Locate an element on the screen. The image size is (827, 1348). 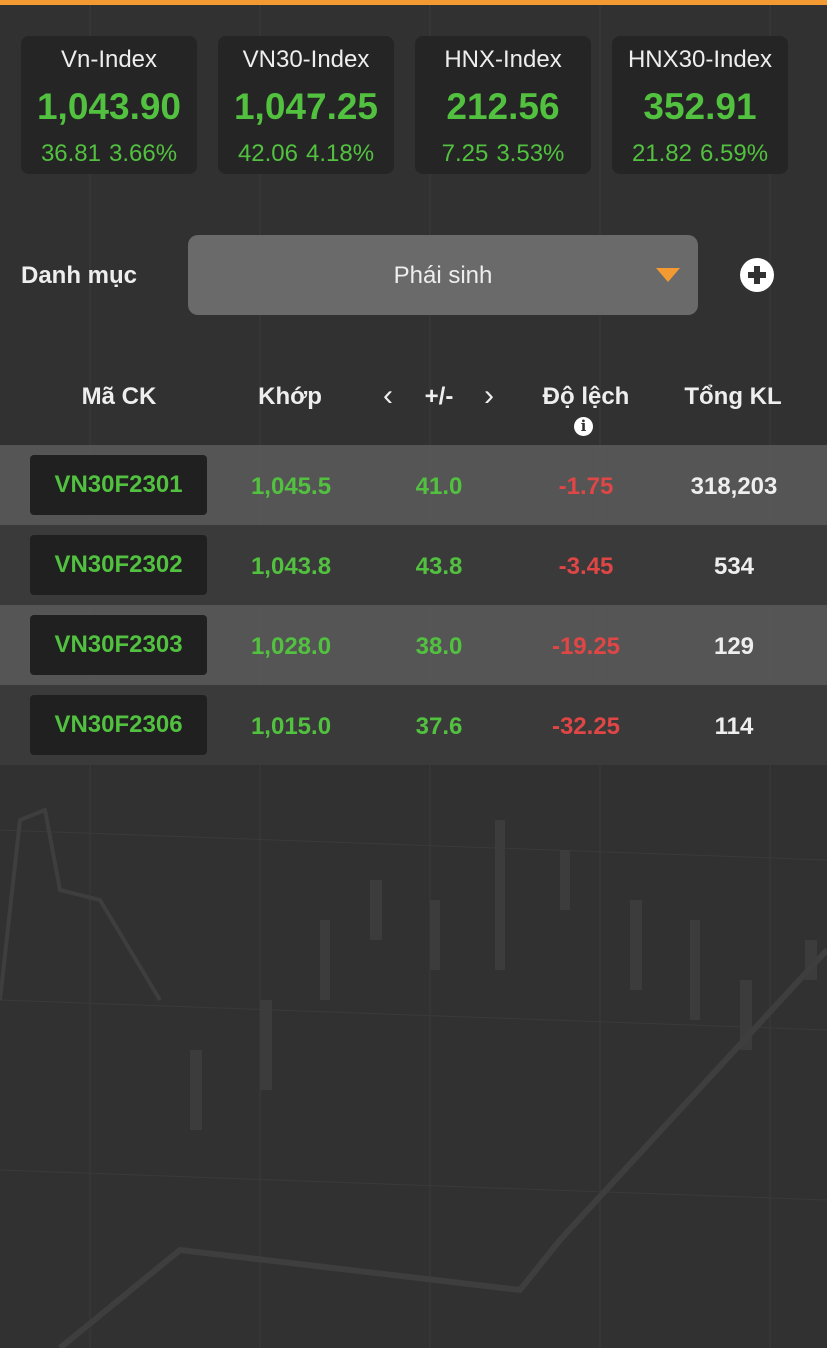
price-change: 38.0 is located at coordinates (439, 646).